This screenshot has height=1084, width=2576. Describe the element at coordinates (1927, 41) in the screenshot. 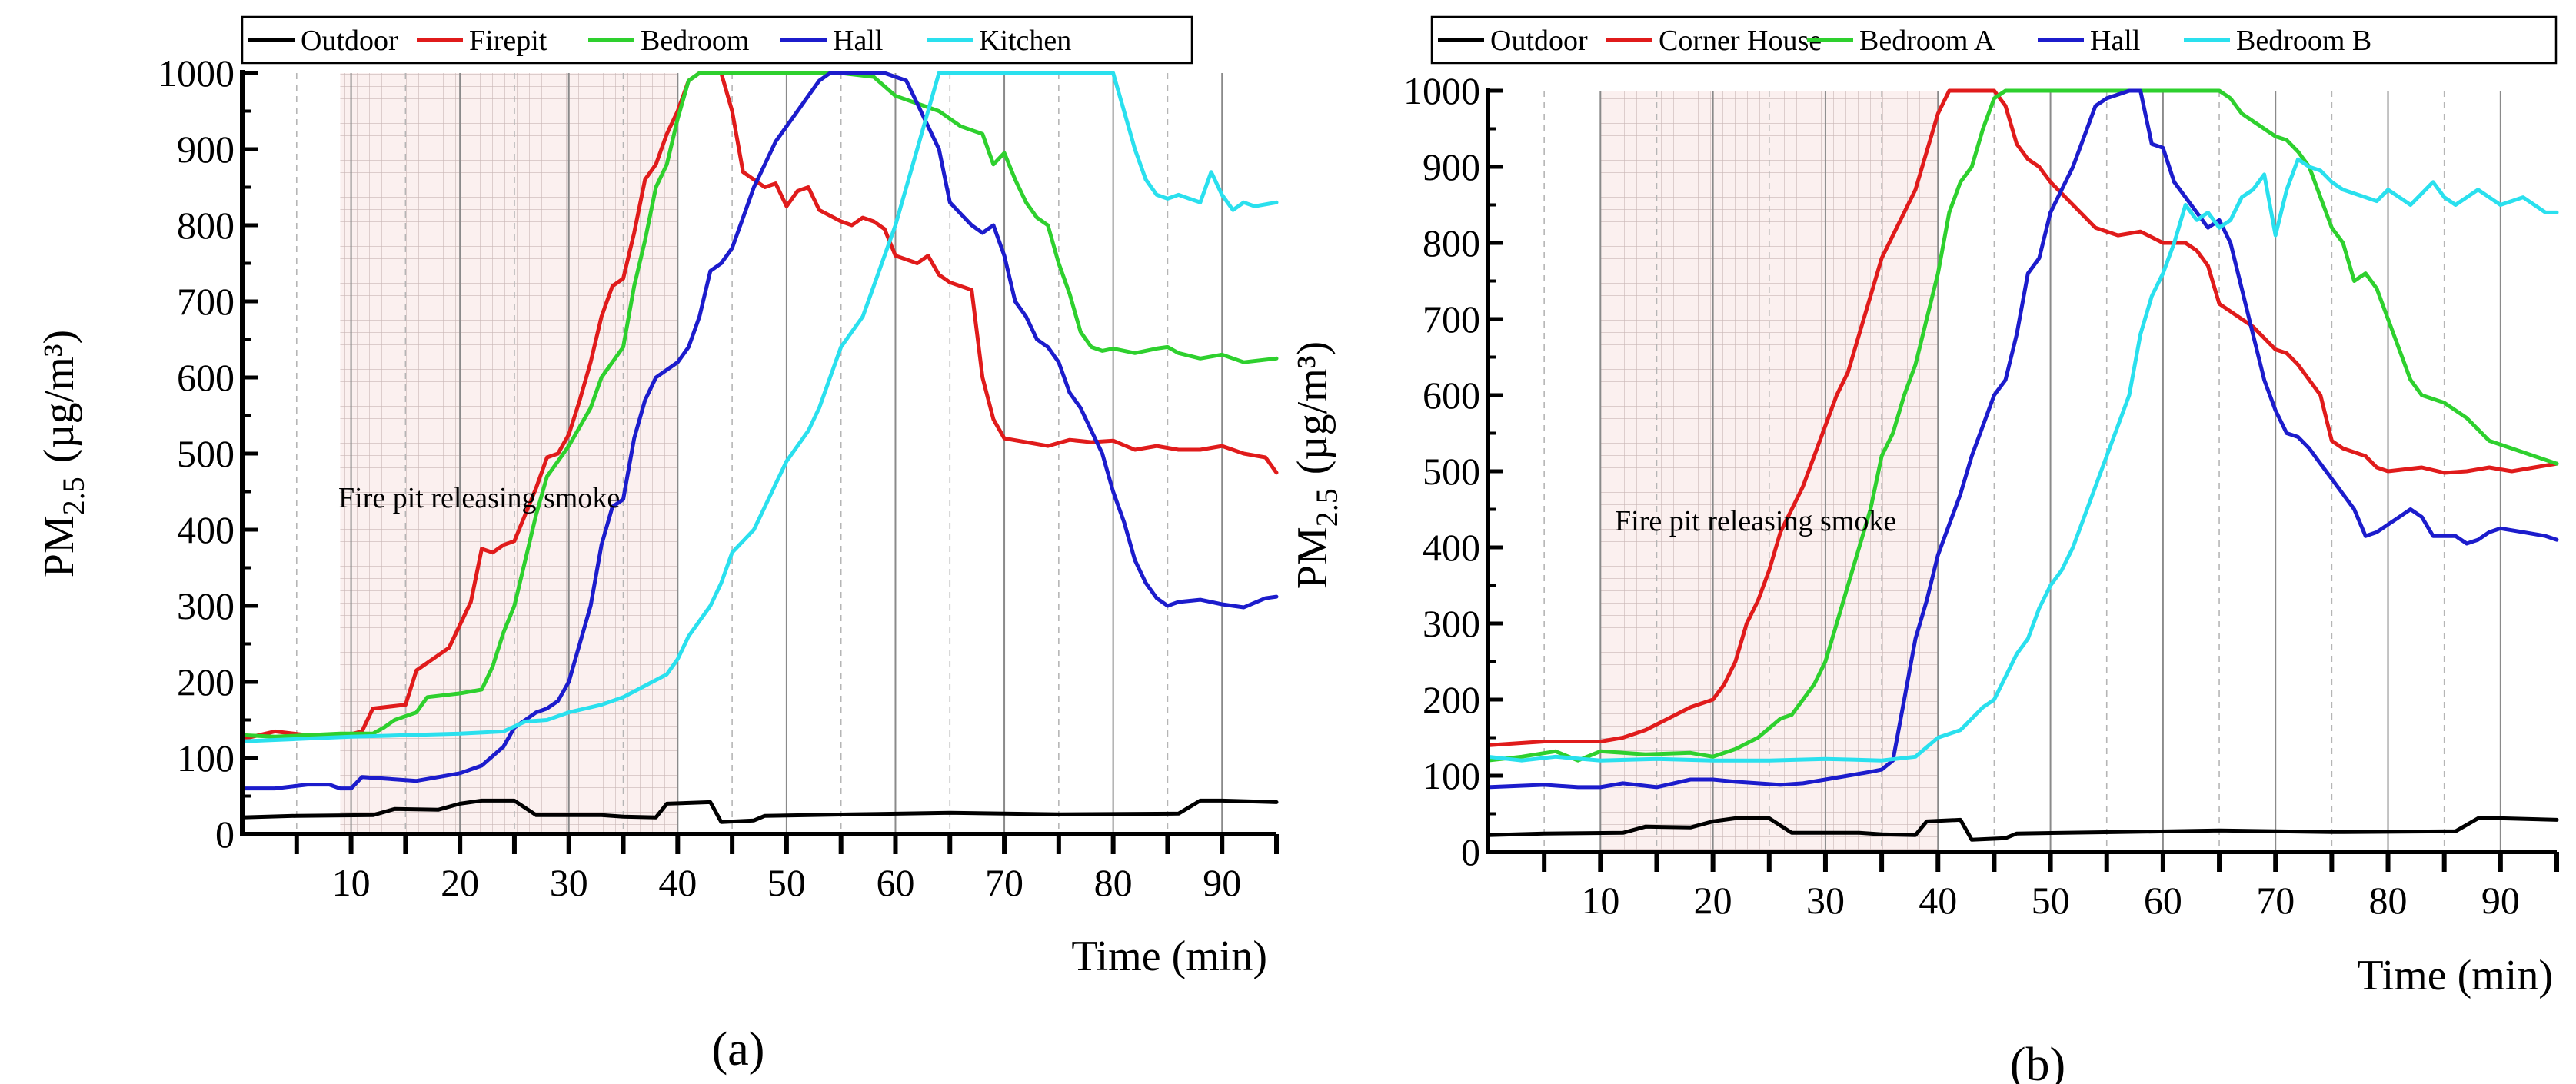

I see `legend-label: Bedroom A` at that location.